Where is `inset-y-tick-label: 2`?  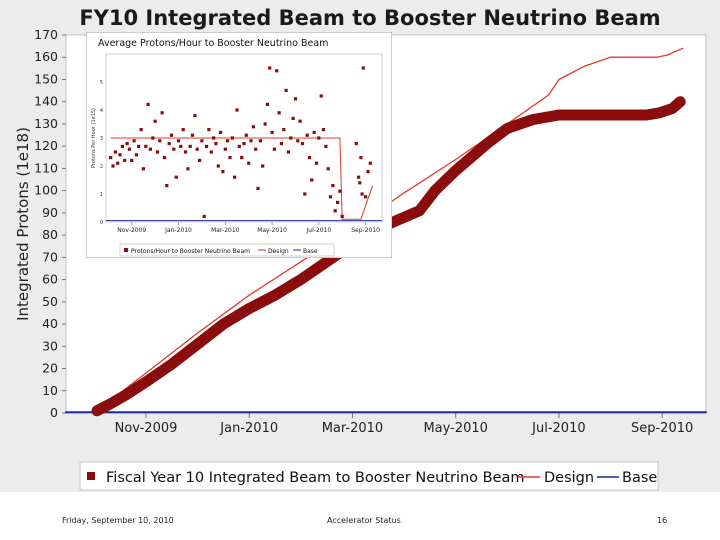
inset-y-tick-label: 2 is located at coordinates (101, 167).